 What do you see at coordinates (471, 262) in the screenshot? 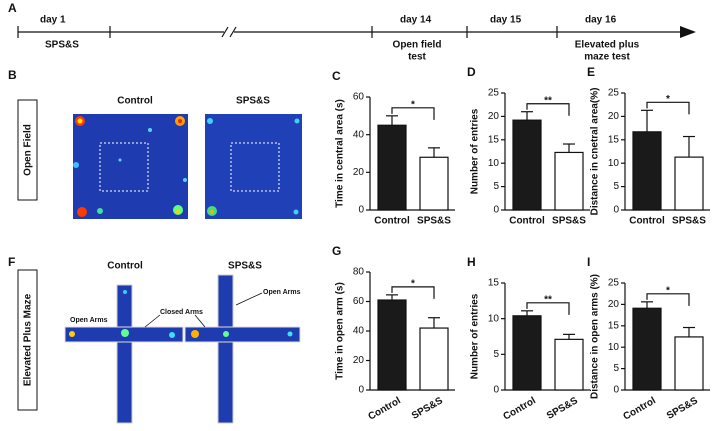
I see `panel-label: H` at bounding box center [471, 262].